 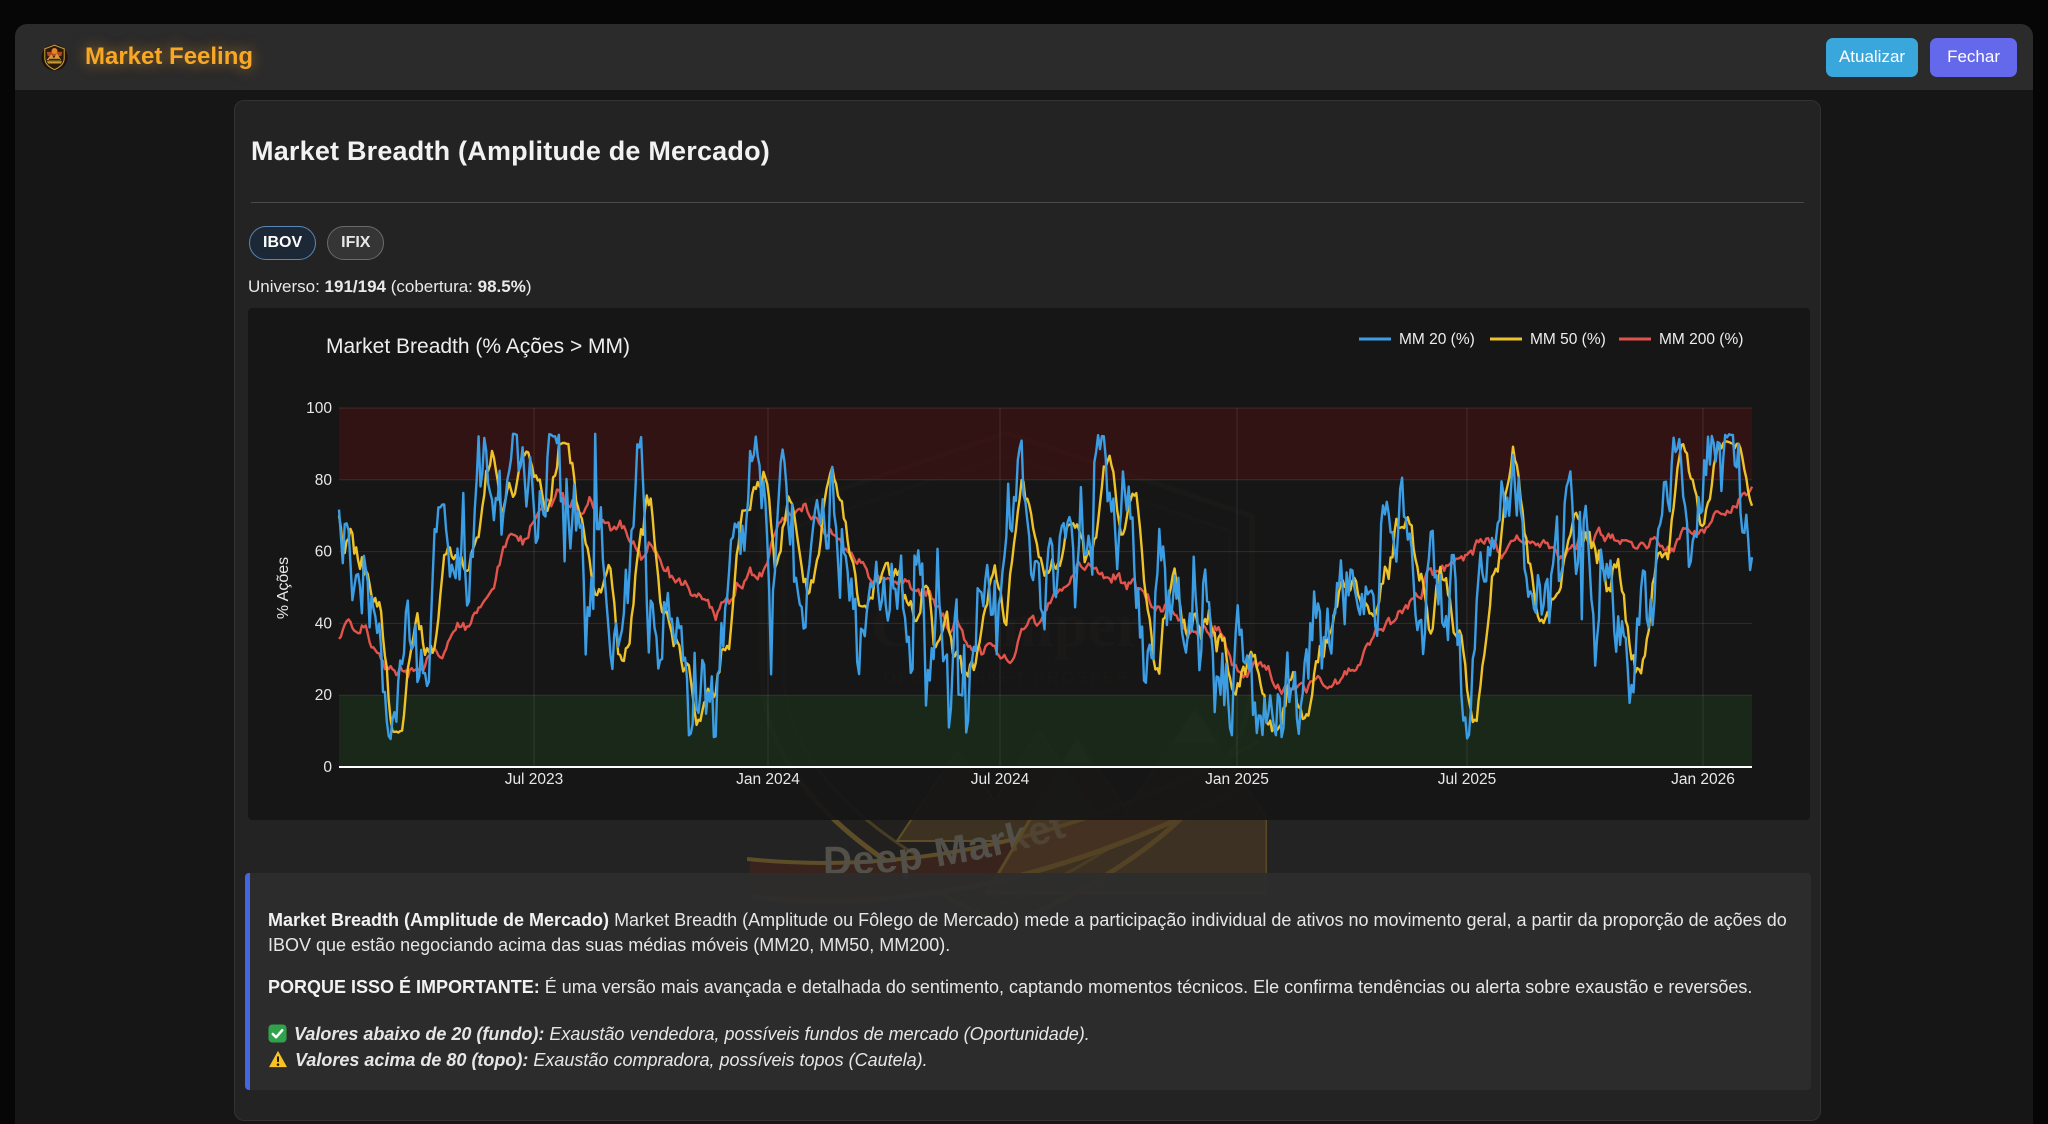 I want to click on svg-text: Market Breadth (% Ações > MM), so click(x=478, y=346).